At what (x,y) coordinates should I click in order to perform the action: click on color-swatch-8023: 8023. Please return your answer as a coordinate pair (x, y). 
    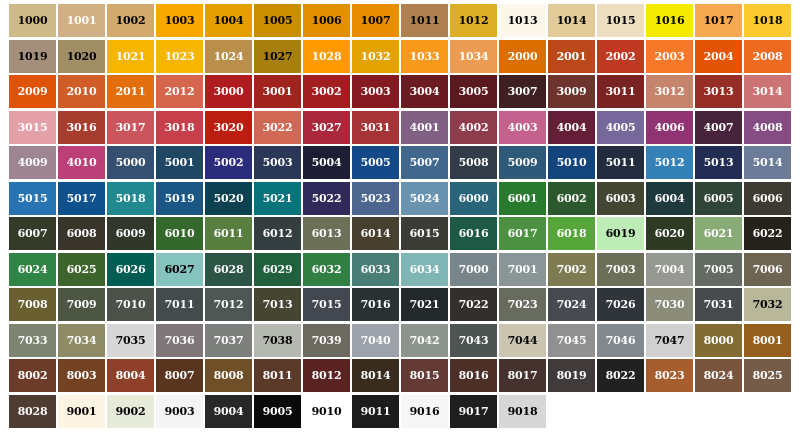
    Looking at the image, I should click on (669, 375).